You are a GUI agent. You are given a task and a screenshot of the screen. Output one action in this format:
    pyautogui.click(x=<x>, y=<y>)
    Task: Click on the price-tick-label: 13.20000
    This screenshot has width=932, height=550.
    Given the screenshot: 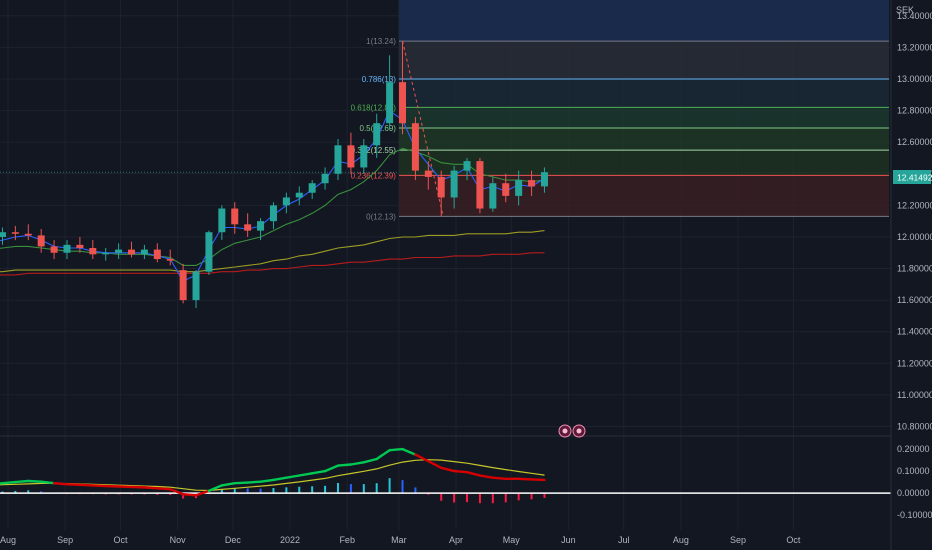 What is the action you would take?
    pyautogui.click(x=914, y=47)
    